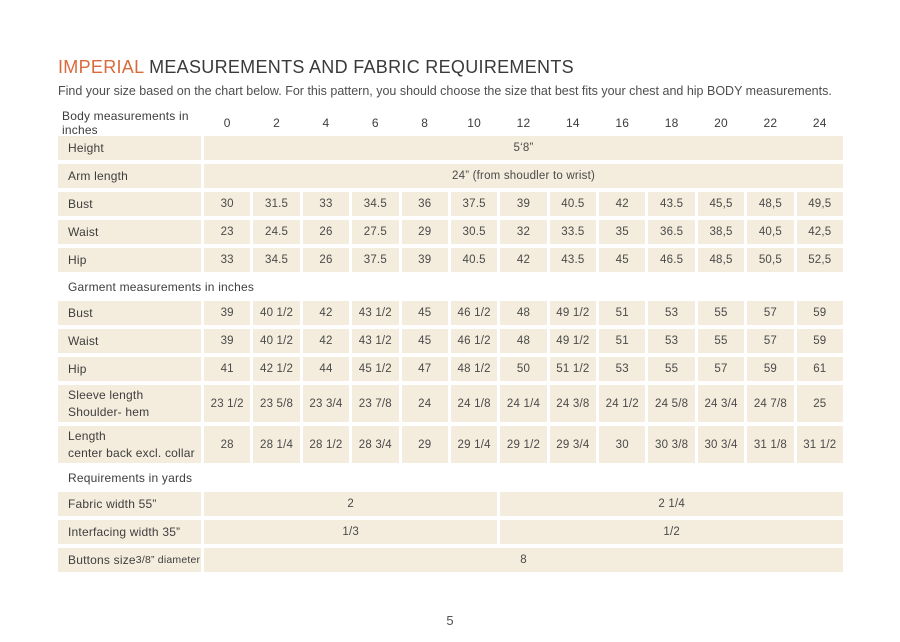 The height and width of the screenshot is (642, 900). What do you see at coordinates (424, 369) in the screenshot?
I see `value-cell: 47` at bounding box center [424, 369].